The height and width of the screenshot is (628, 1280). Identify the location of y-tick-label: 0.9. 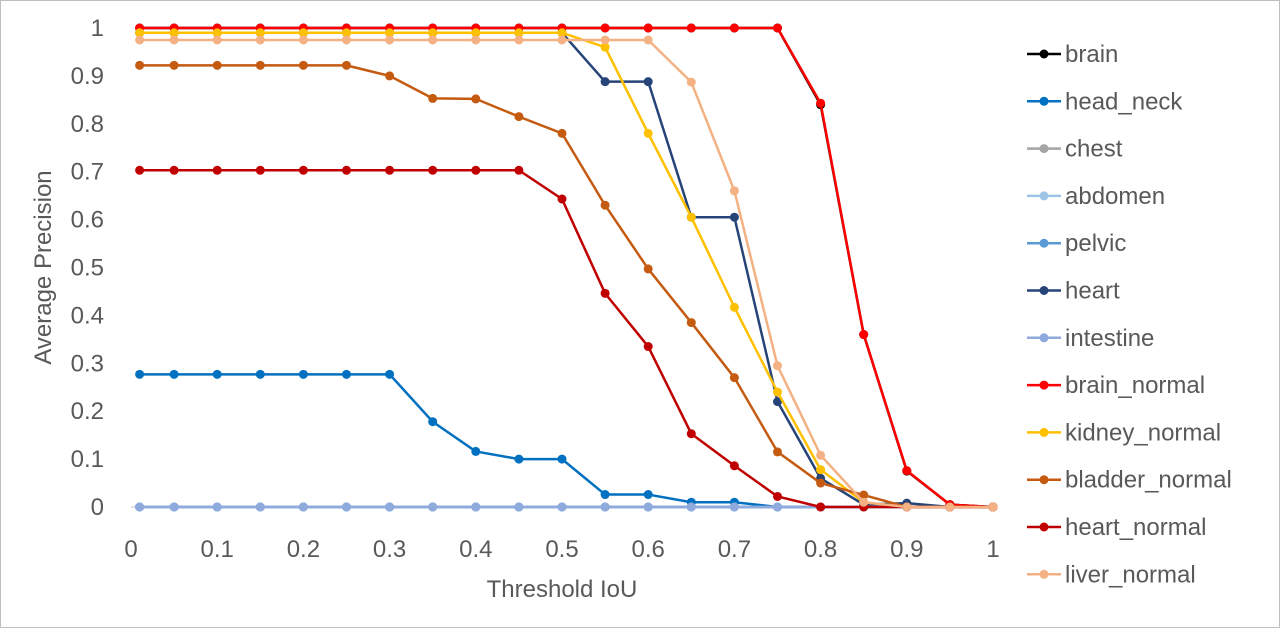
(87, 76).